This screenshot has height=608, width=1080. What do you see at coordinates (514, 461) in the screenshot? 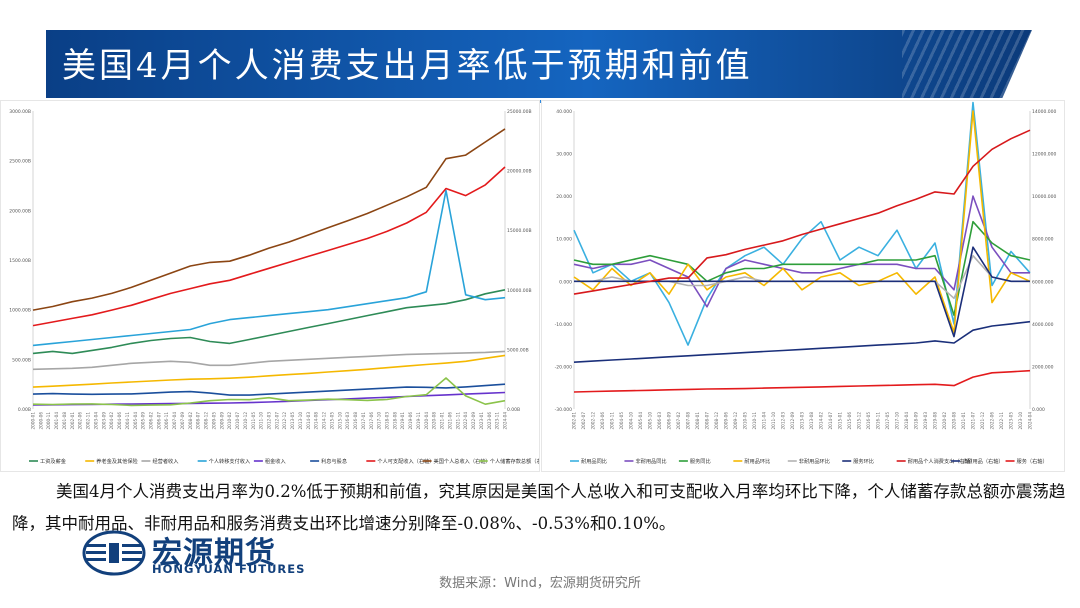
I see `legend-label: 个人储蓄存款总额（右轴）` at bounding box center [514, 461].